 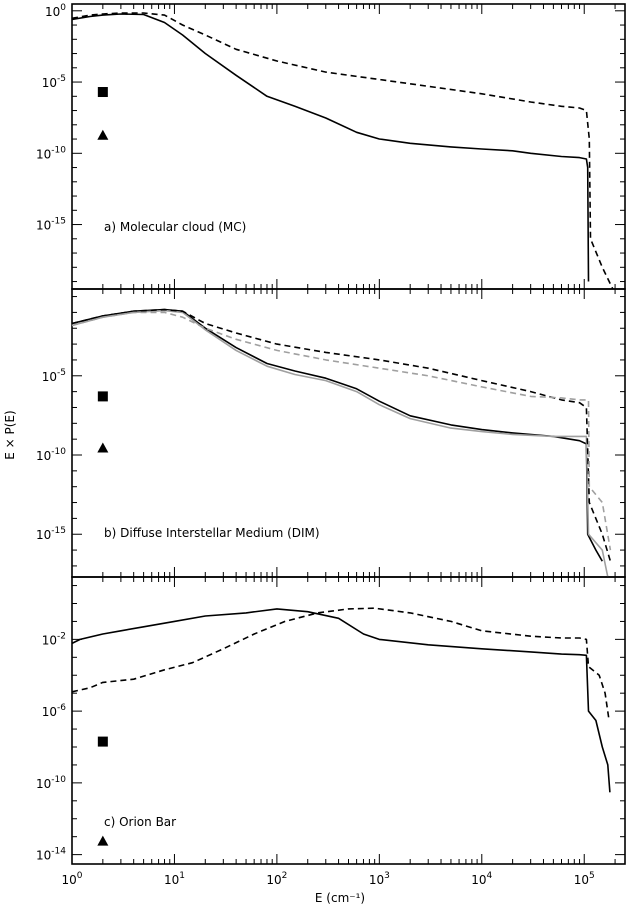 I want to click on x-tick-label: 10¹, so click(x=174, y=879).